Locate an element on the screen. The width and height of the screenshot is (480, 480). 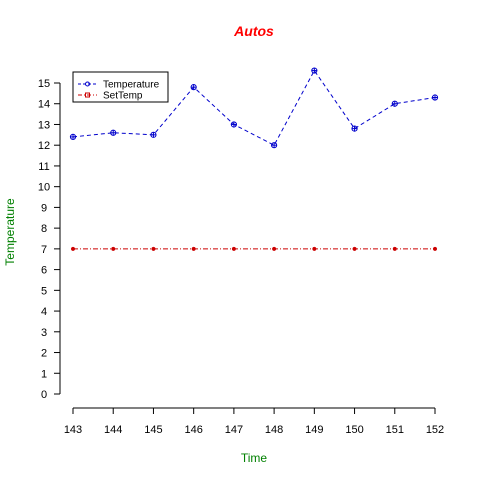
y-tick-label: 2 is located at coordinates (44, 354).